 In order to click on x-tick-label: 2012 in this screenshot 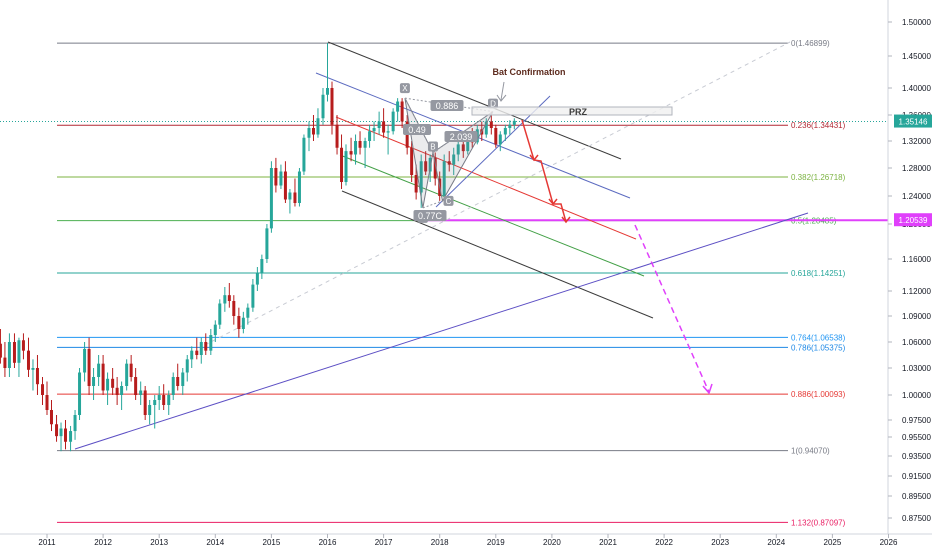, I will do `click(103, 542)`.